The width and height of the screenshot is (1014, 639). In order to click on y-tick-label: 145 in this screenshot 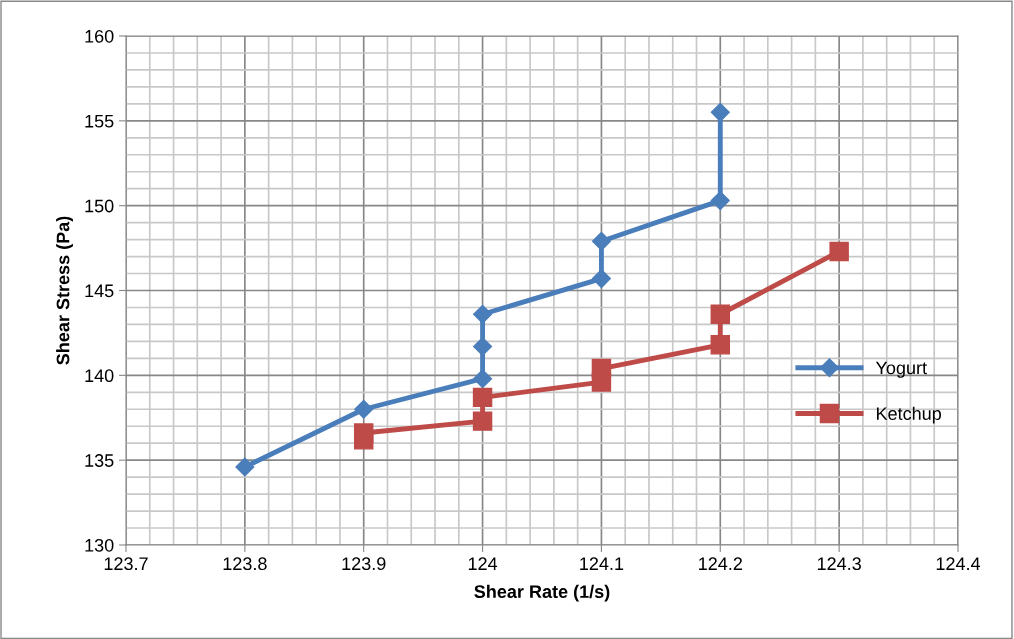, I will do `click(99, 291)`.